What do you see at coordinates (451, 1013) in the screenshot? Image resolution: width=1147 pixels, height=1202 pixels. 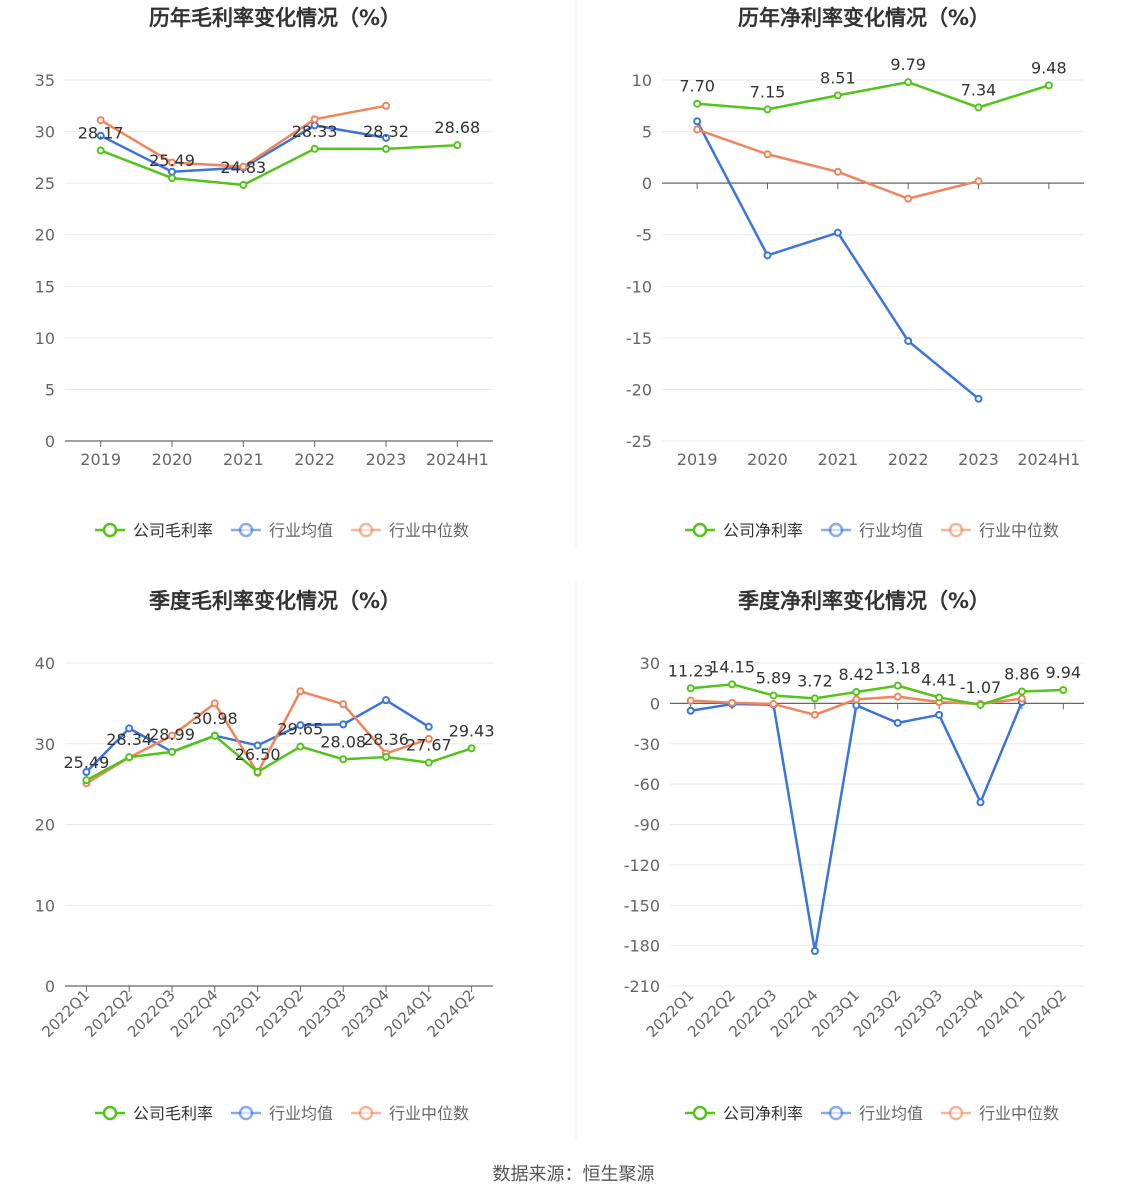 I see `x-tick-label: 2024Q2` at bounding box center [451, 1013].